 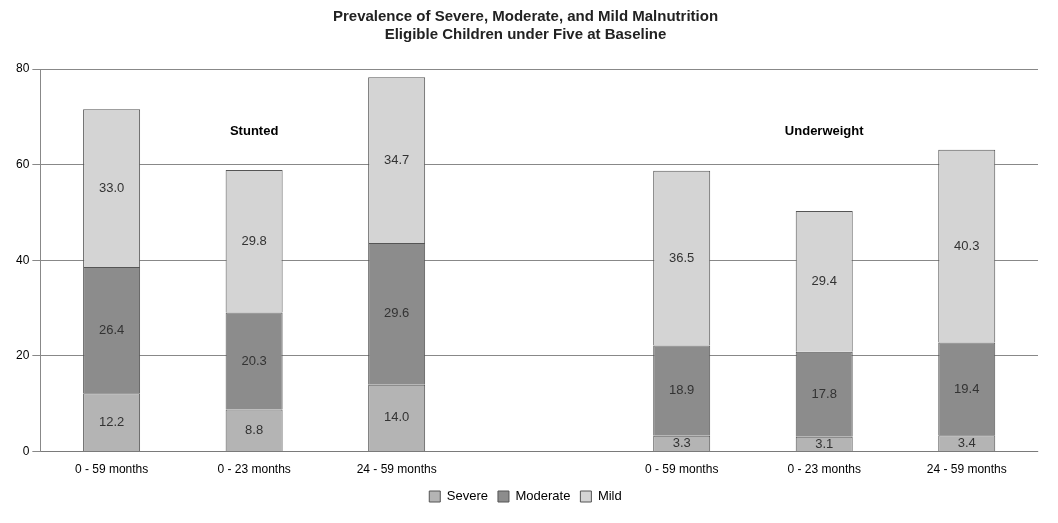 I want to click on data-label: 29.6, so click(x=397, y=313).